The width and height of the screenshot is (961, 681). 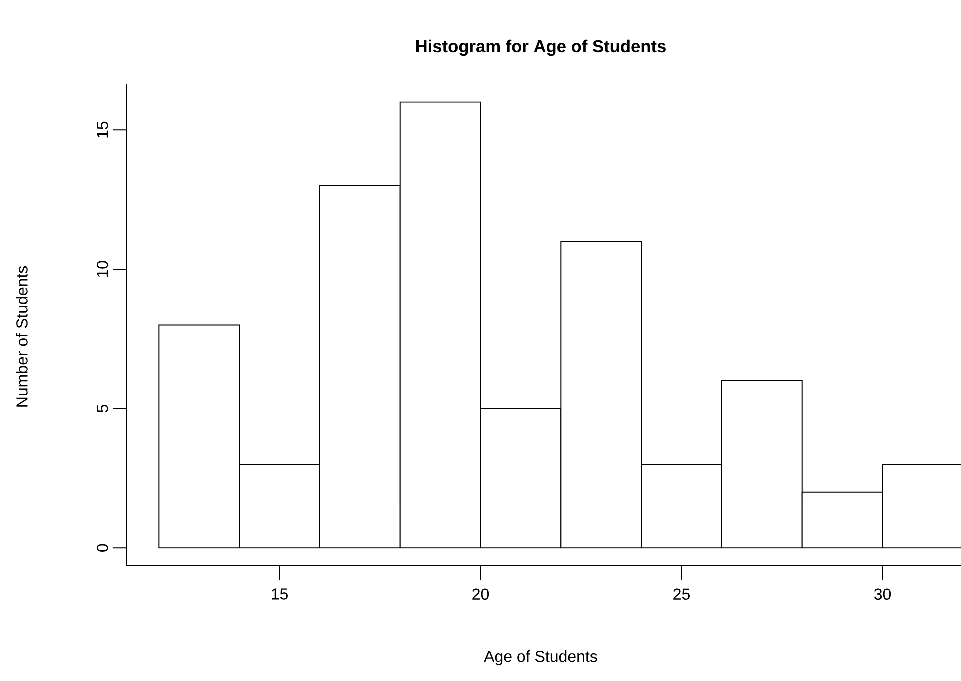 I want to click on x-tick-label: 30, so click(x=883, y=594).